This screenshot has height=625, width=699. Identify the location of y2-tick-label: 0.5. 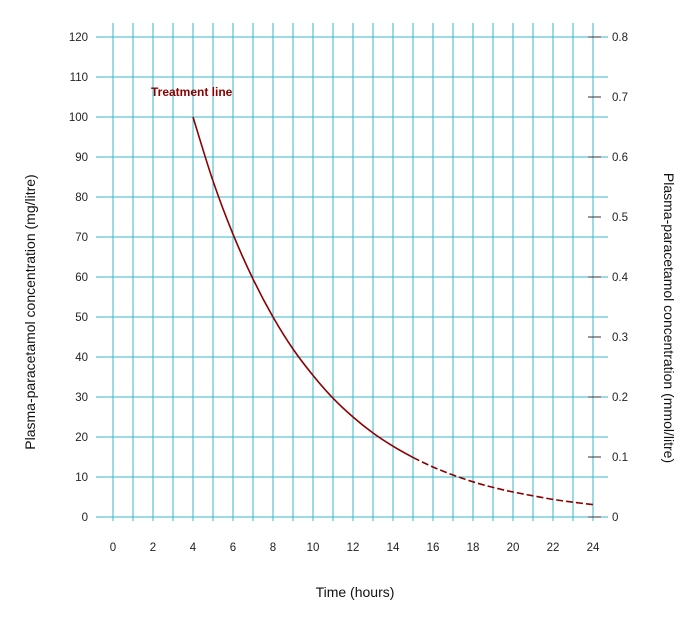
(620, 218).